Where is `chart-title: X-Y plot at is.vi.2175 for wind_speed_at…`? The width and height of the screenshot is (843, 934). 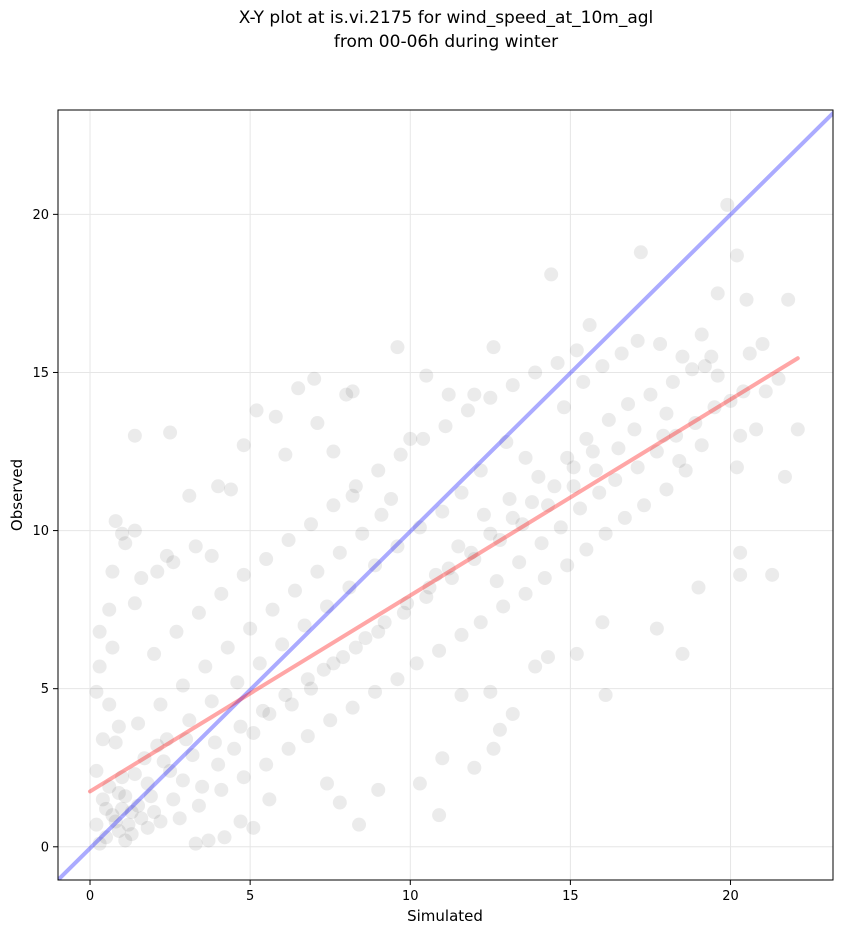 chart-title: X-Y plot at is.vi.2175 for wind_speed_at… is located at coordinates (421, 30).